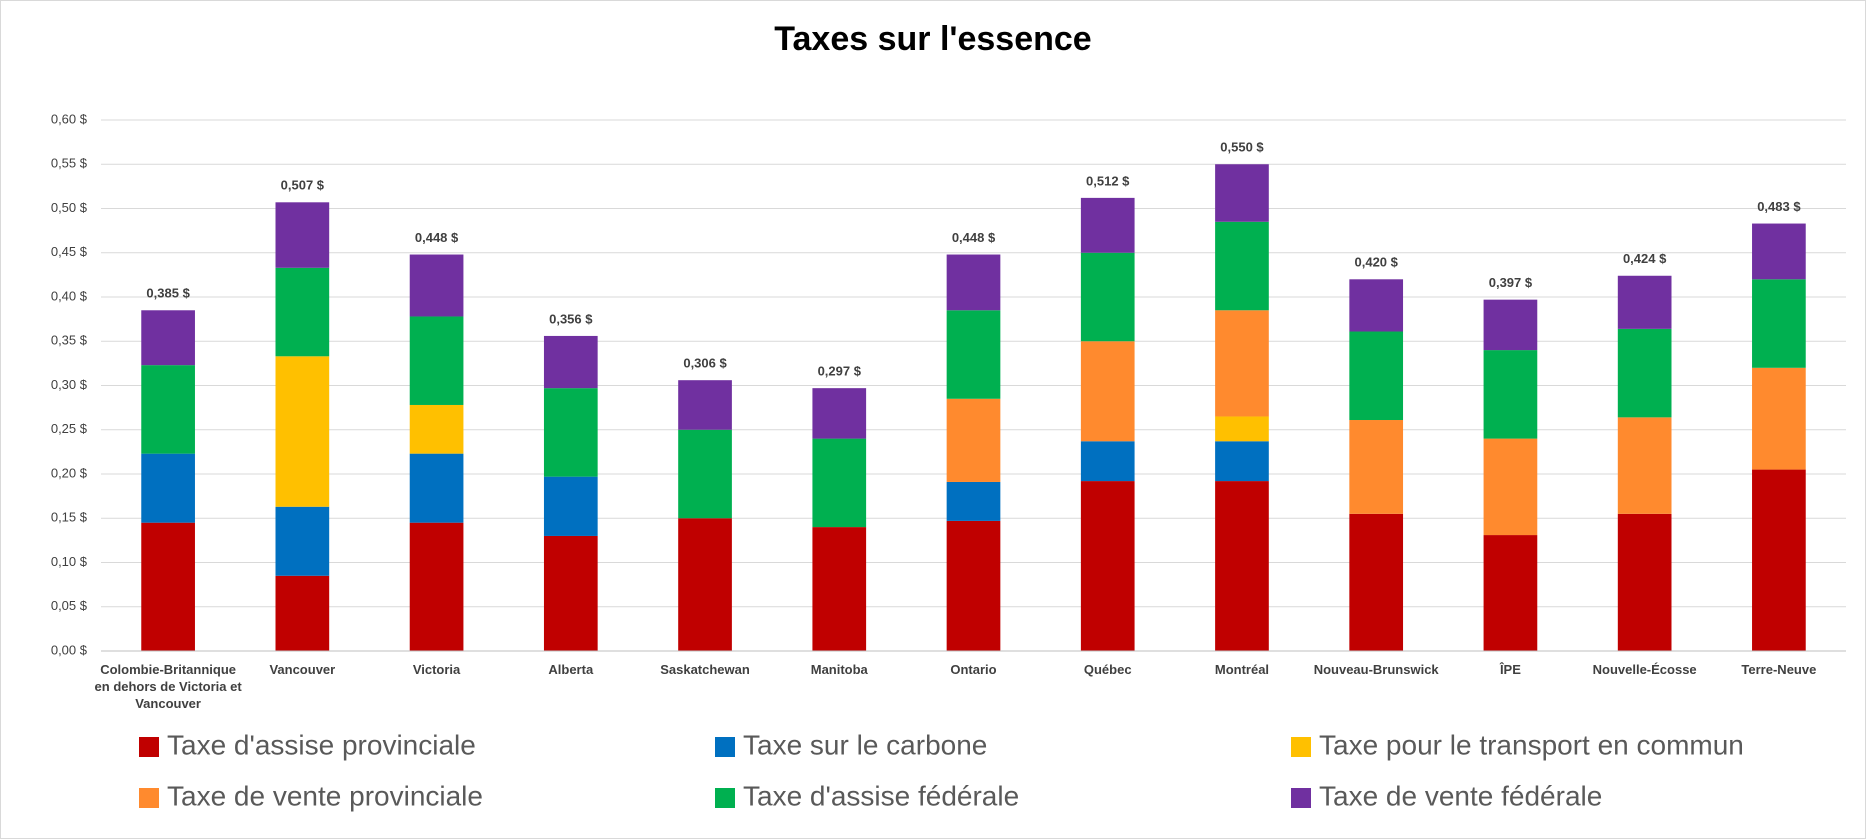  What do you see at coordinates (436, 669) in the screenshot?
I see `x-tick-label: Victoria` at bounding box center [436, 669].